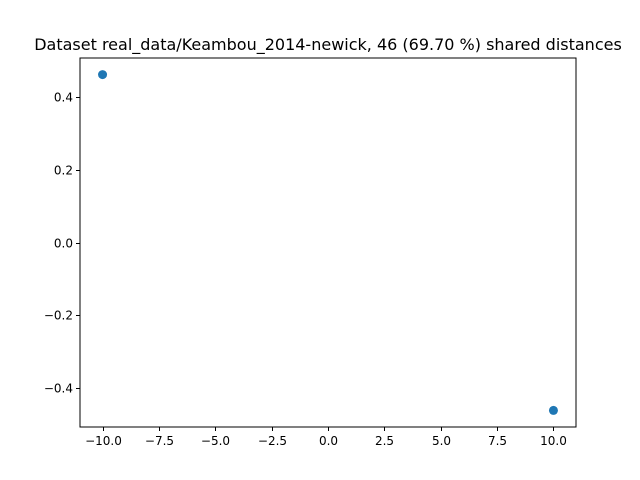 The height and width of the screenshot is (480, 640). What do you see at coordinates (58, 316) in the screenshot?
I see `y-tick-label: −0.2` at bounding box center [58, 316].